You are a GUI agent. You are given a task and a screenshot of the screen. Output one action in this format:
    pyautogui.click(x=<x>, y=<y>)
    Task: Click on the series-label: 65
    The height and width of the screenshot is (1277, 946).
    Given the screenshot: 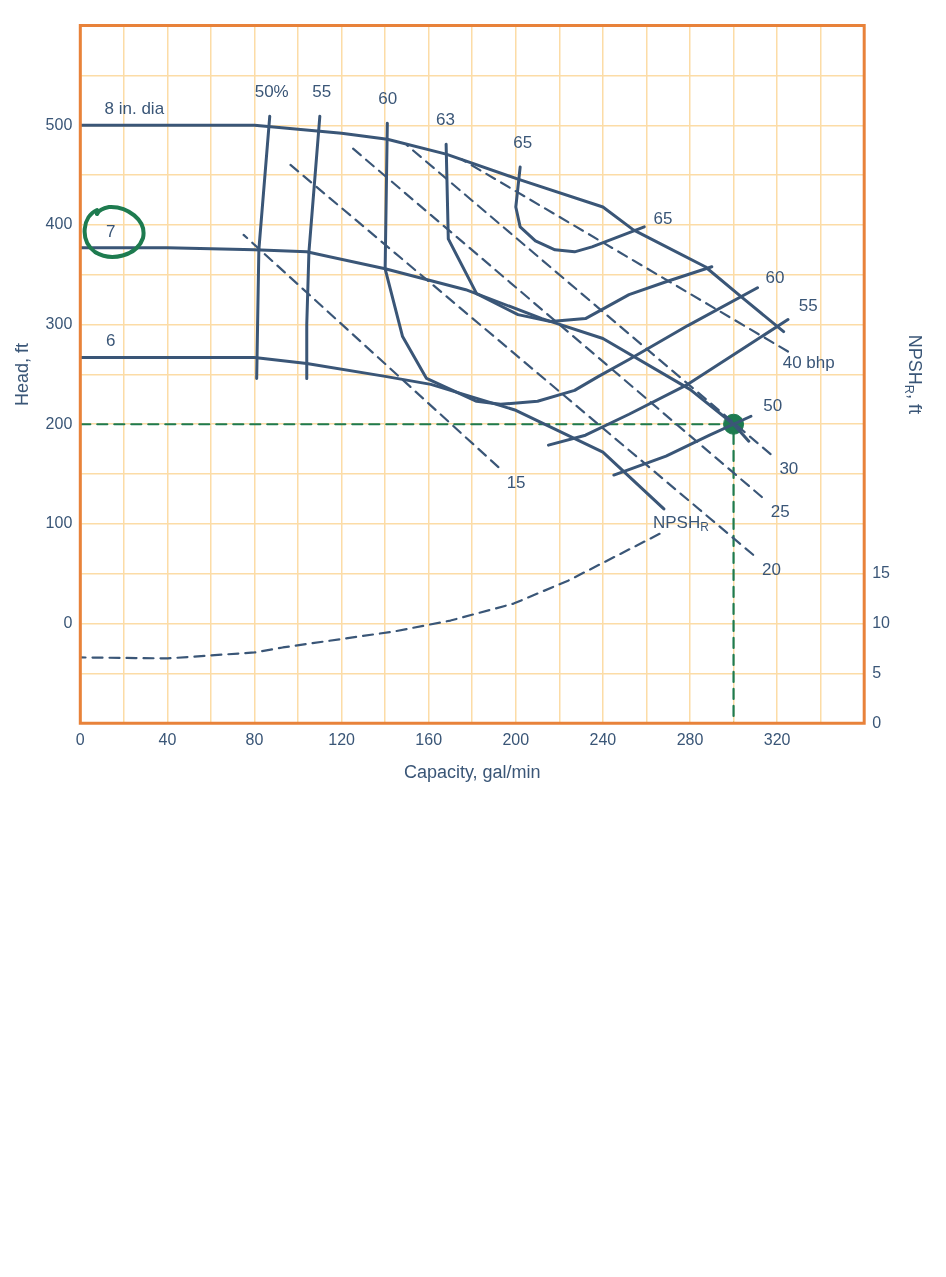 What is the action you would take?
    pyautogui.click(x=663, y=219)
    